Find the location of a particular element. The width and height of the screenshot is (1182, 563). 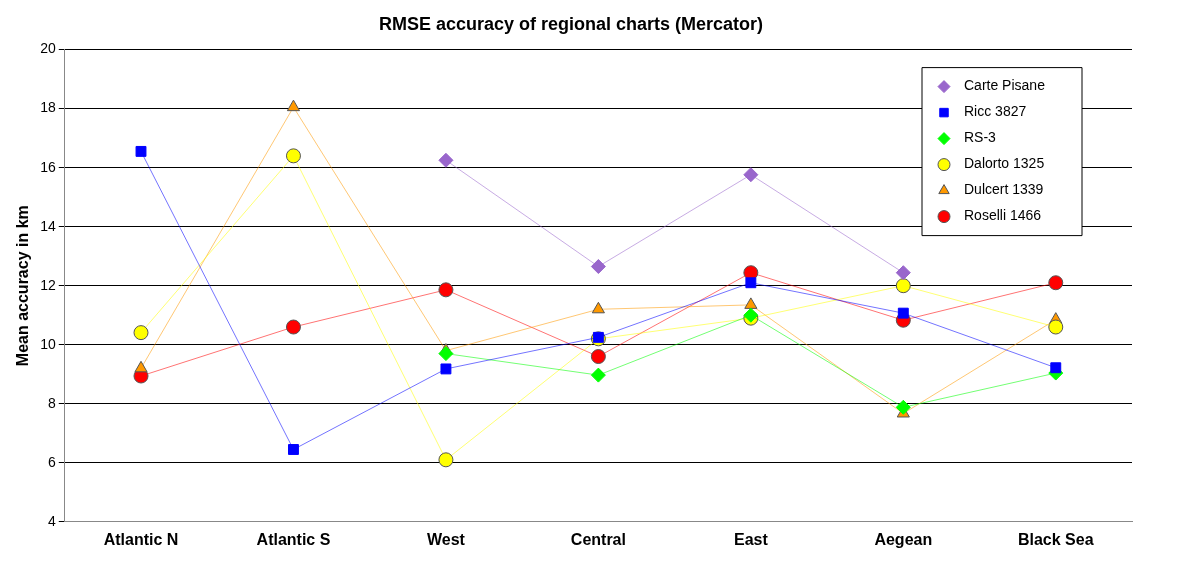

legend-label: Roselli 1466 is located at coordinates (1003, 215).